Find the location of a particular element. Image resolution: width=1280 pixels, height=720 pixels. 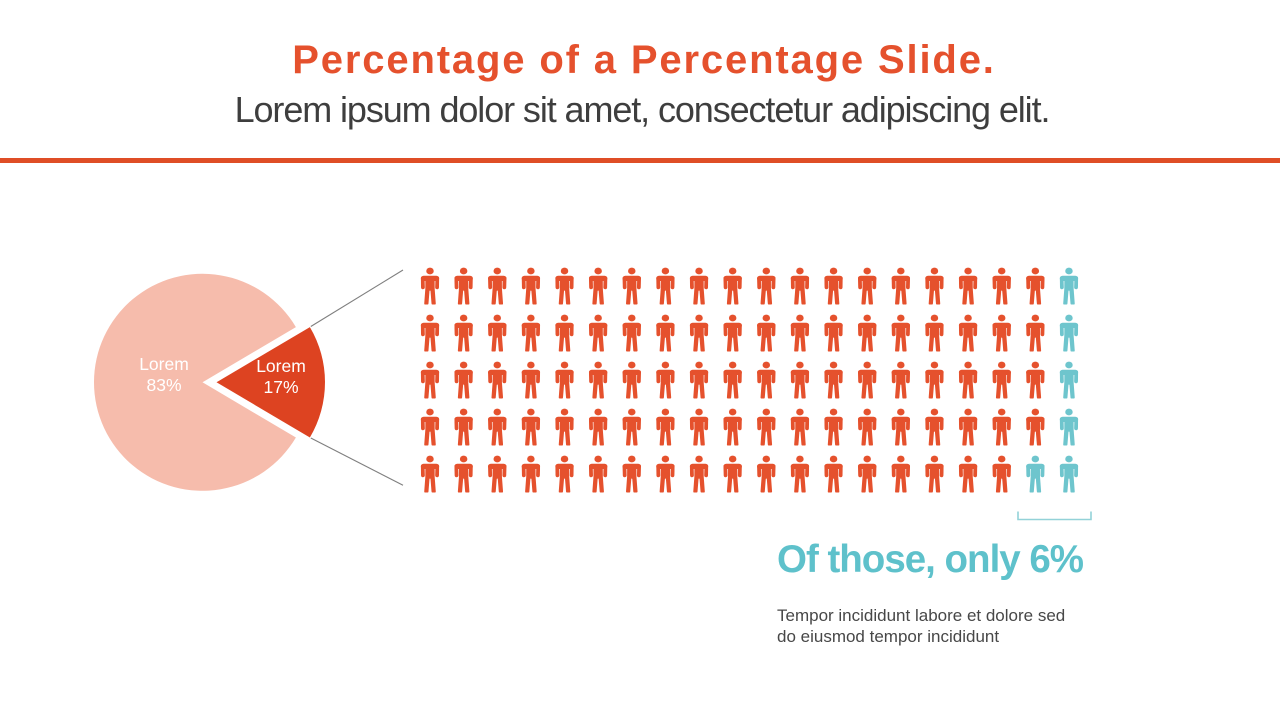

svg-text: 83% is located at coordinates (163, 385).